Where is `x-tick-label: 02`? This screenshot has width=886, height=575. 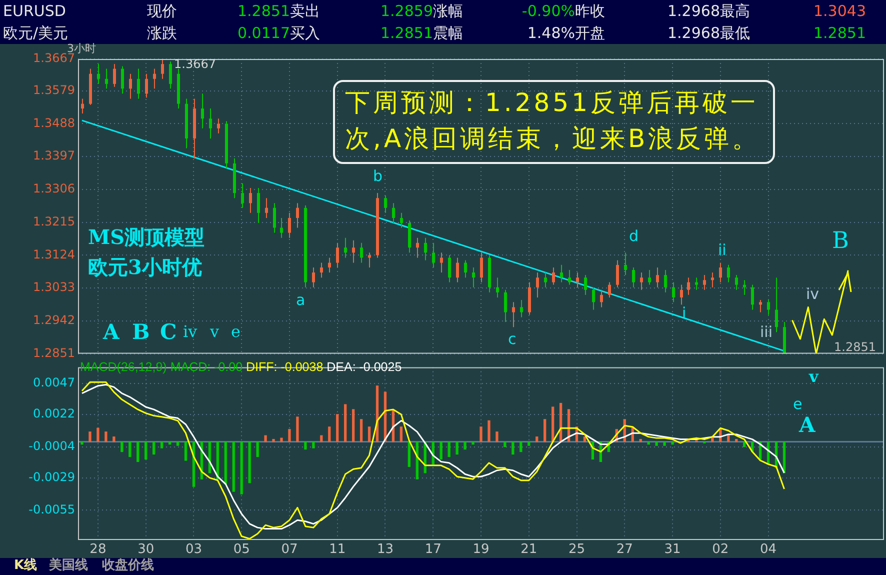
x-tick-label: 02 is located at coordinates (720, 550).